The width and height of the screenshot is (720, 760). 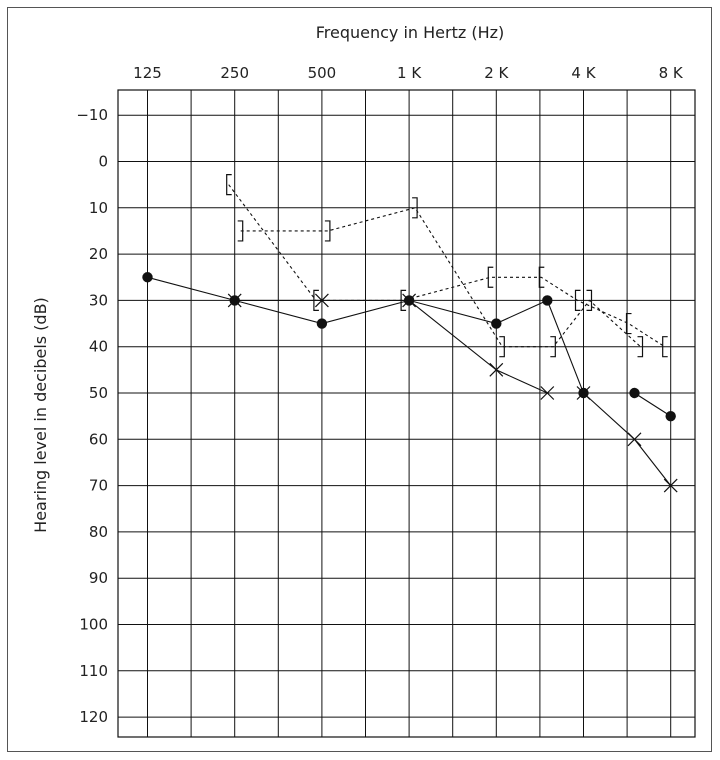 I want to click on y-tick-label: 110, so click(x=93, y=671).